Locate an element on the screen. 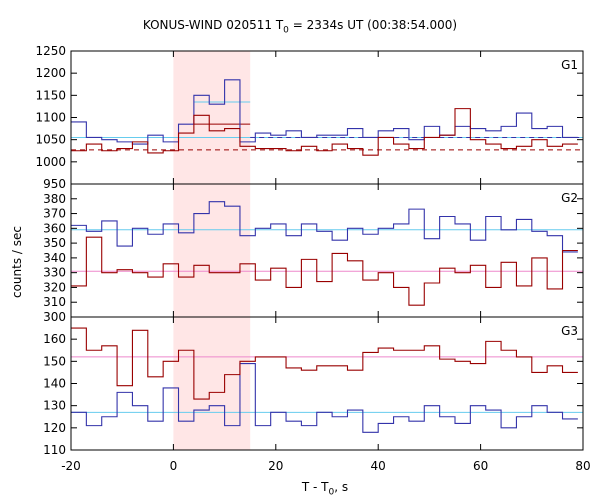 Image resolution: width=600 pixels, height=500 pixels. g3-ytick-label: 120 is located at coordinates (54, 428).